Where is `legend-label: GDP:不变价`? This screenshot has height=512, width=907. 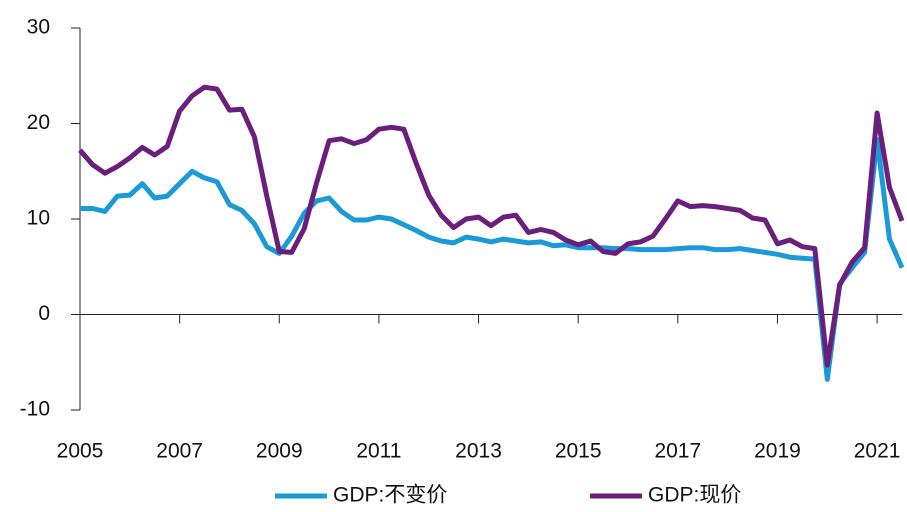
legend-label: GDP:不变价 is located at coordinates (390, 495).